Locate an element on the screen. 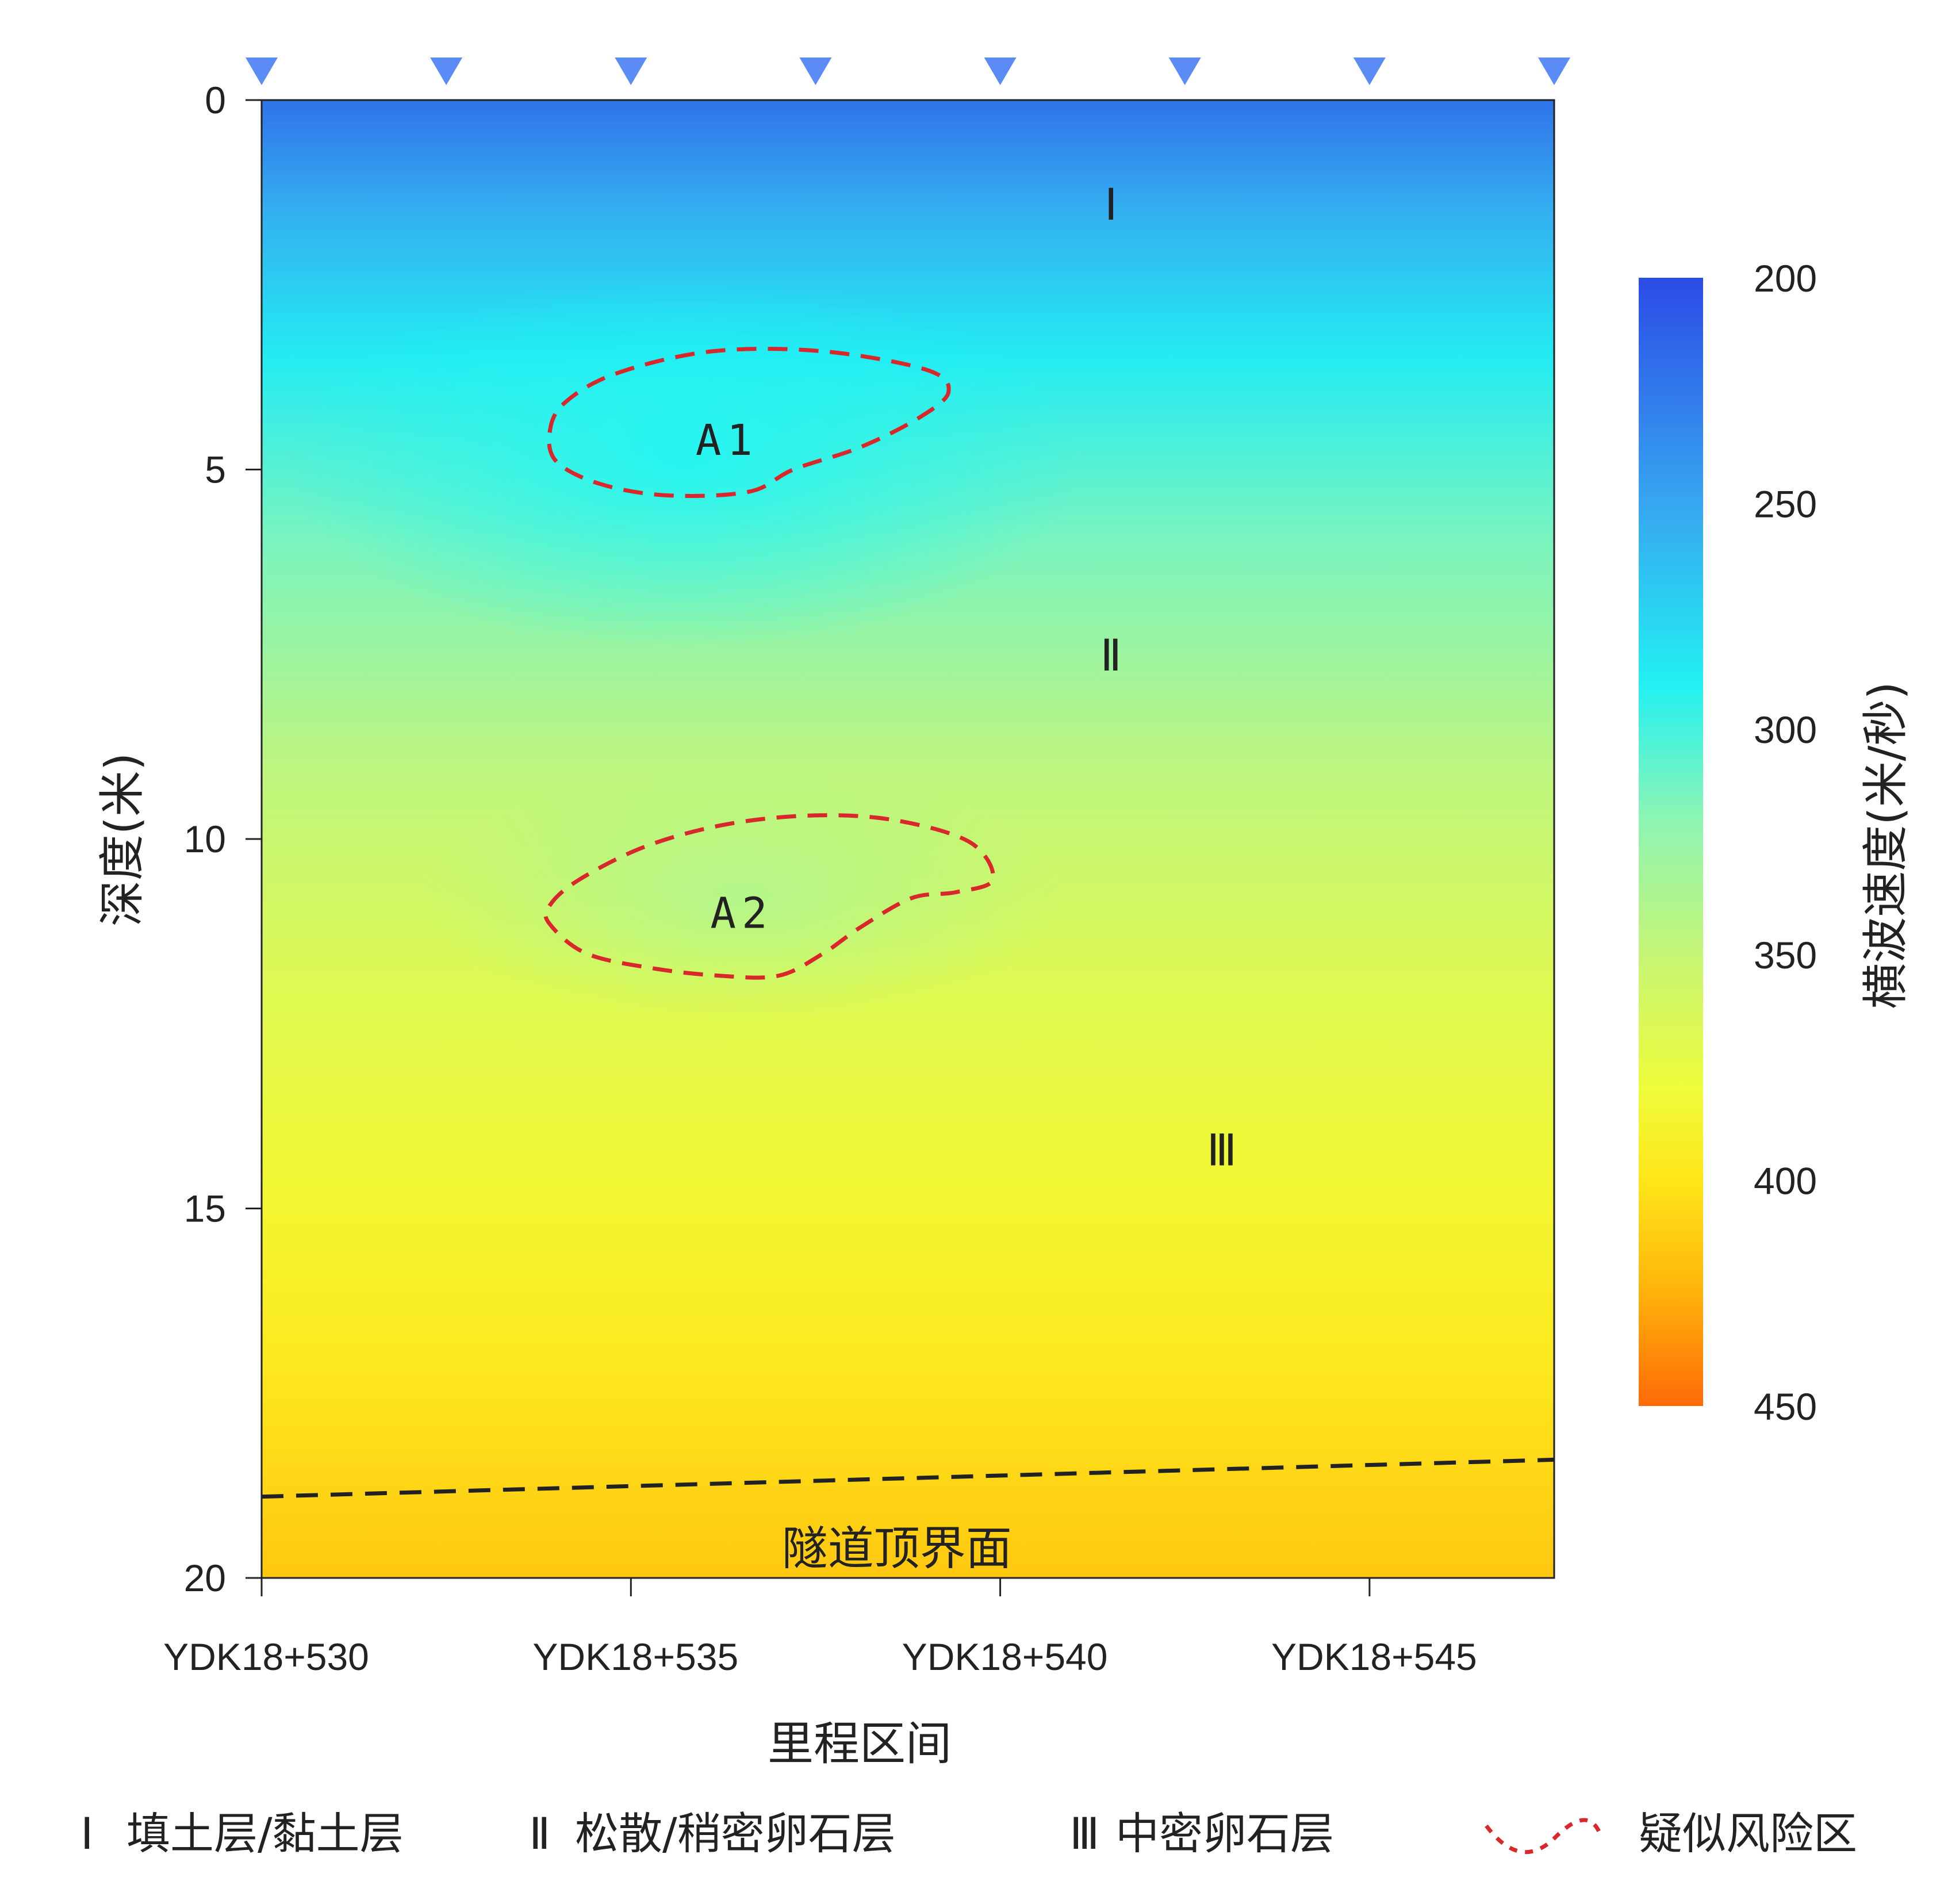 The width and height of the screenshot is (1944, 1904). tunnel-top-label: 隧道顶界面 is located at coordinates (897, 1549).